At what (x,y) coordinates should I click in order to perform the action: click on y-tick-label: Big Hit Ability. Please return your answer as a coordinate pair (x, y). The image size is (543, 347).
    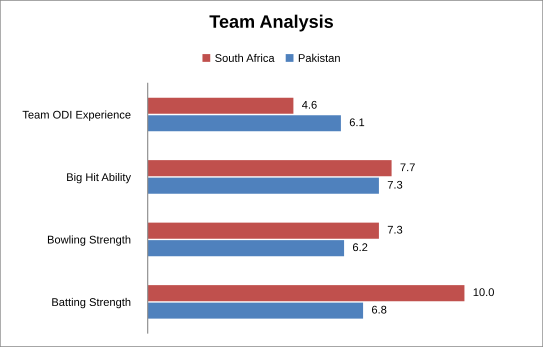
    Looking at the image, I should click on (99, 178).